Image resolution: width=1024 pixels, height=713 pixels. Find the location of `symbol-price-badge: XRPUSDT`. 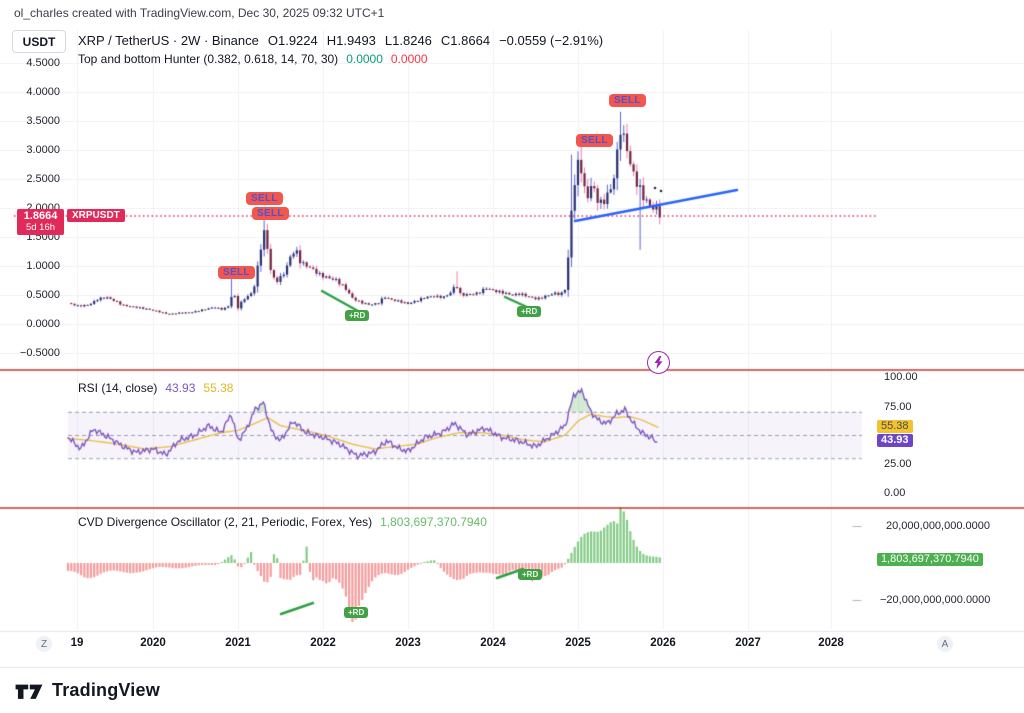

symbol-price-badge: XRPUSDT is located at coordinates (96, 215).